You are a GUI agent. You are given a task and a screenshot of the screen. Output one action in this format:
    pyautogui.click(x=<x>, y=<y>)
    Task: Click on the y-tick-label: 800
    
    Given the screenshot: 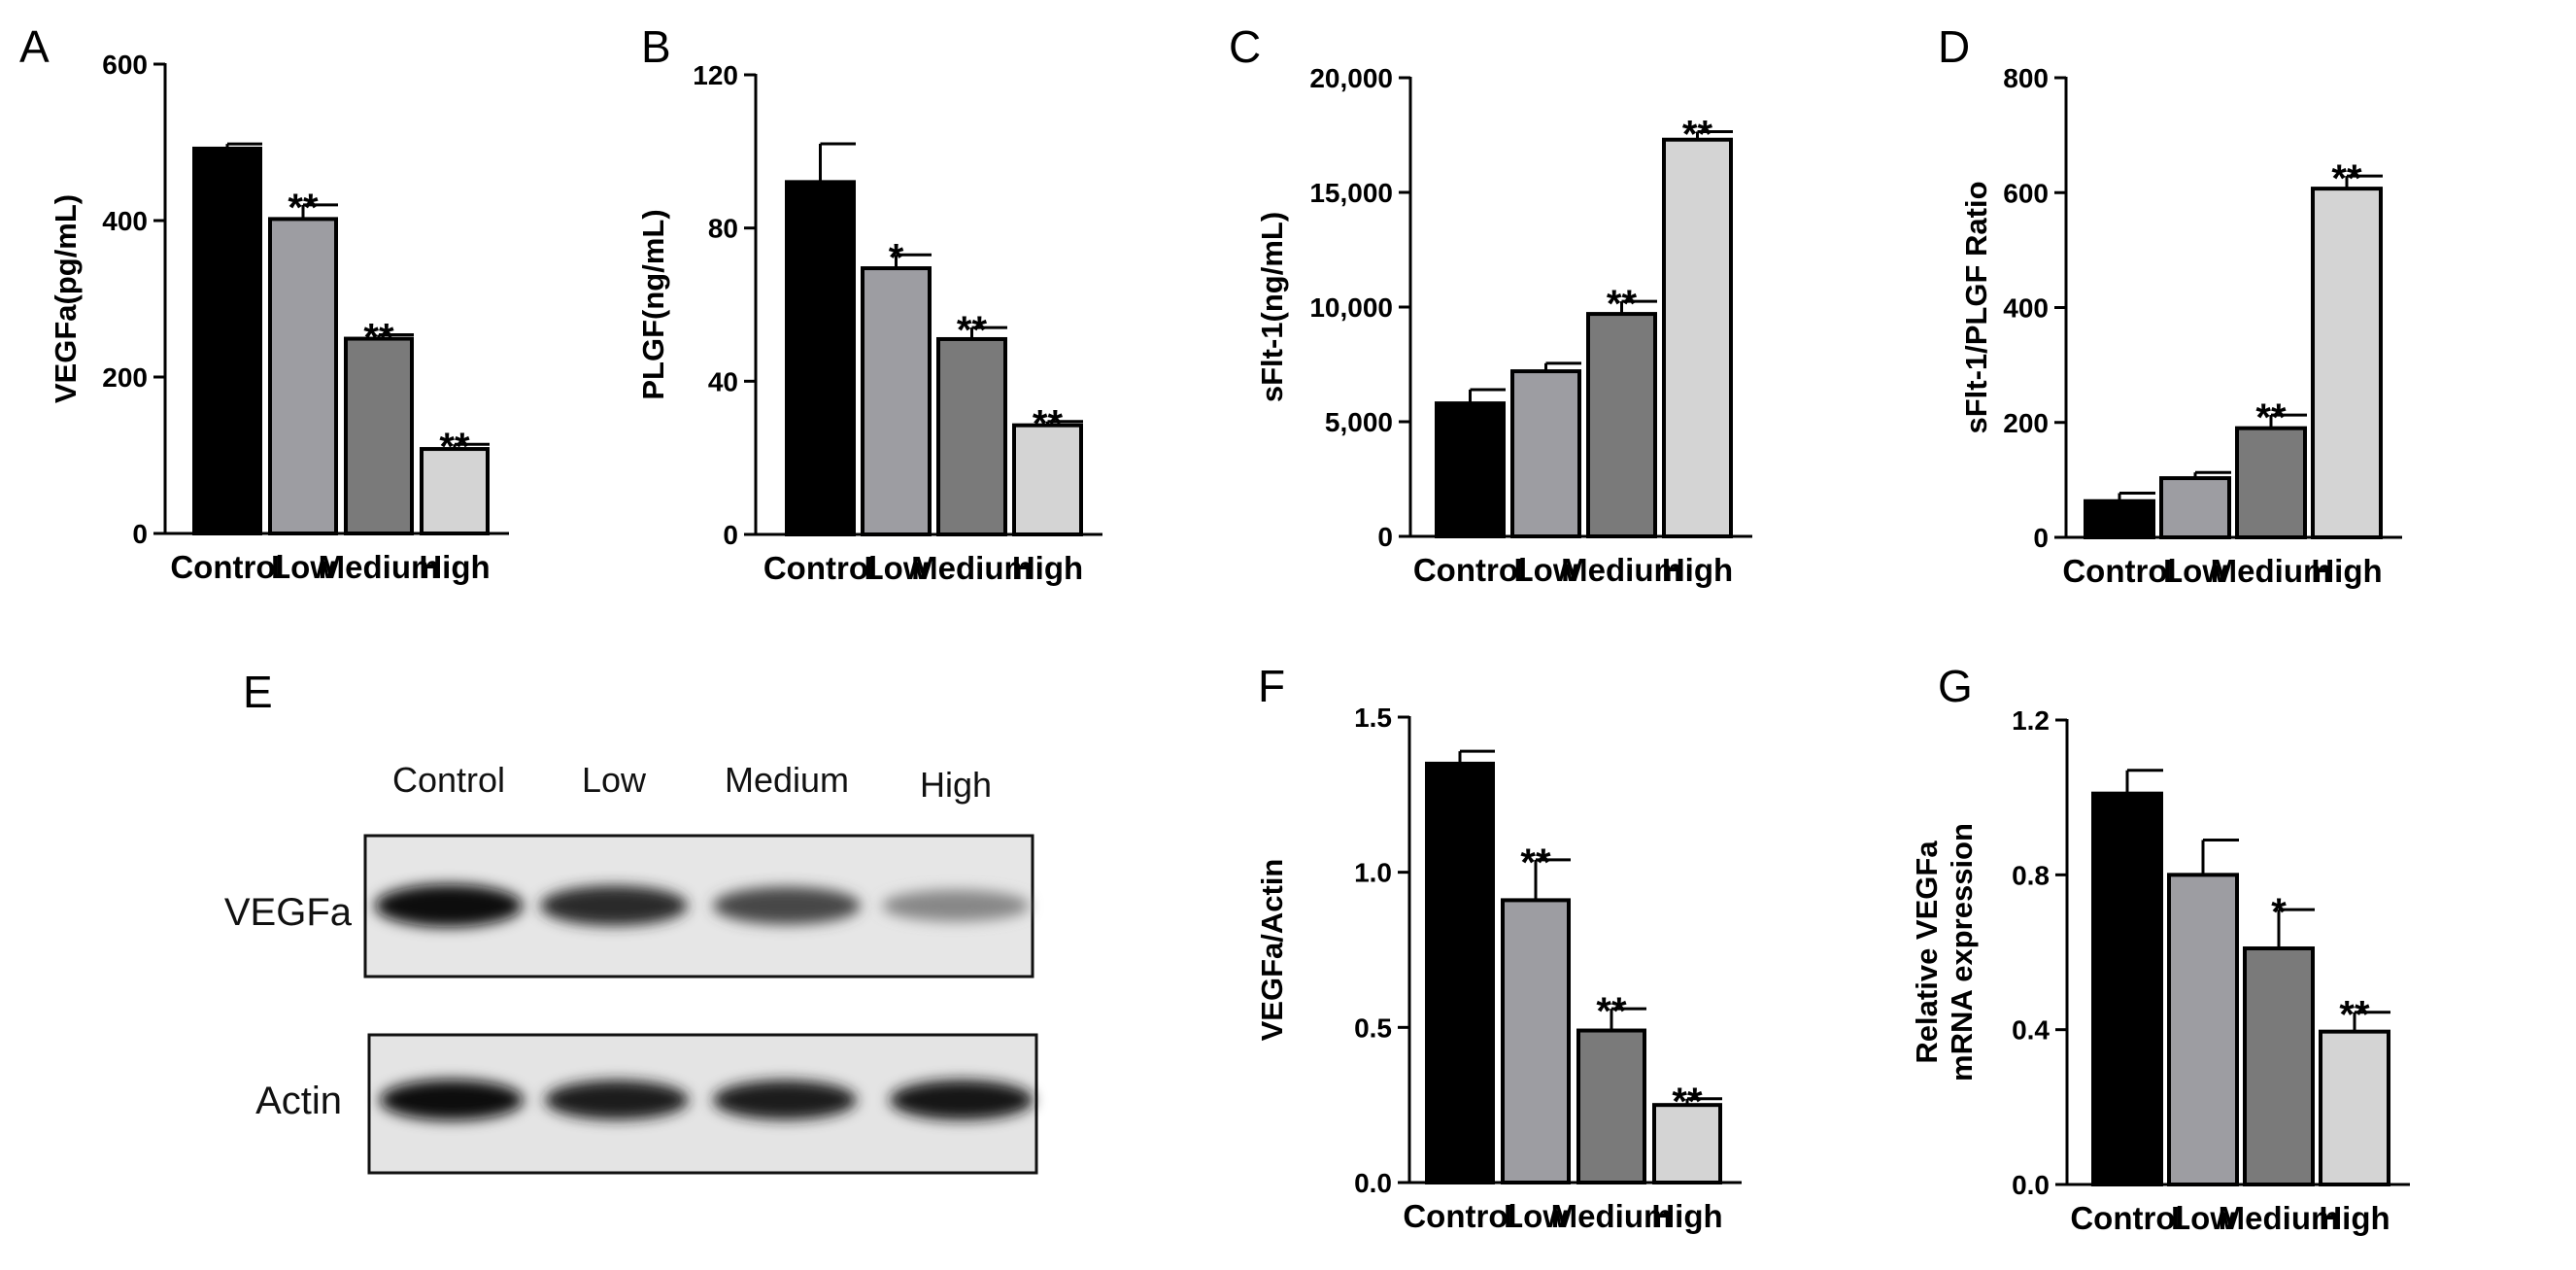 What is the action you would take?
    pyautogui.click(x=2026, y=78)
    